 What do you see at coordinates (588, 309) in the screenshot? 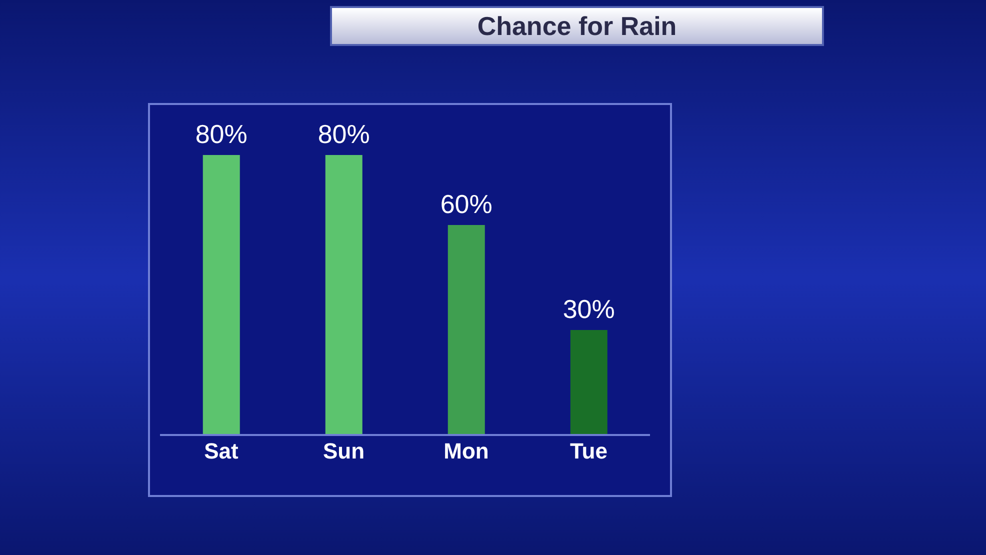
I see `data-label: 30%` at bounding box center [588, 309].